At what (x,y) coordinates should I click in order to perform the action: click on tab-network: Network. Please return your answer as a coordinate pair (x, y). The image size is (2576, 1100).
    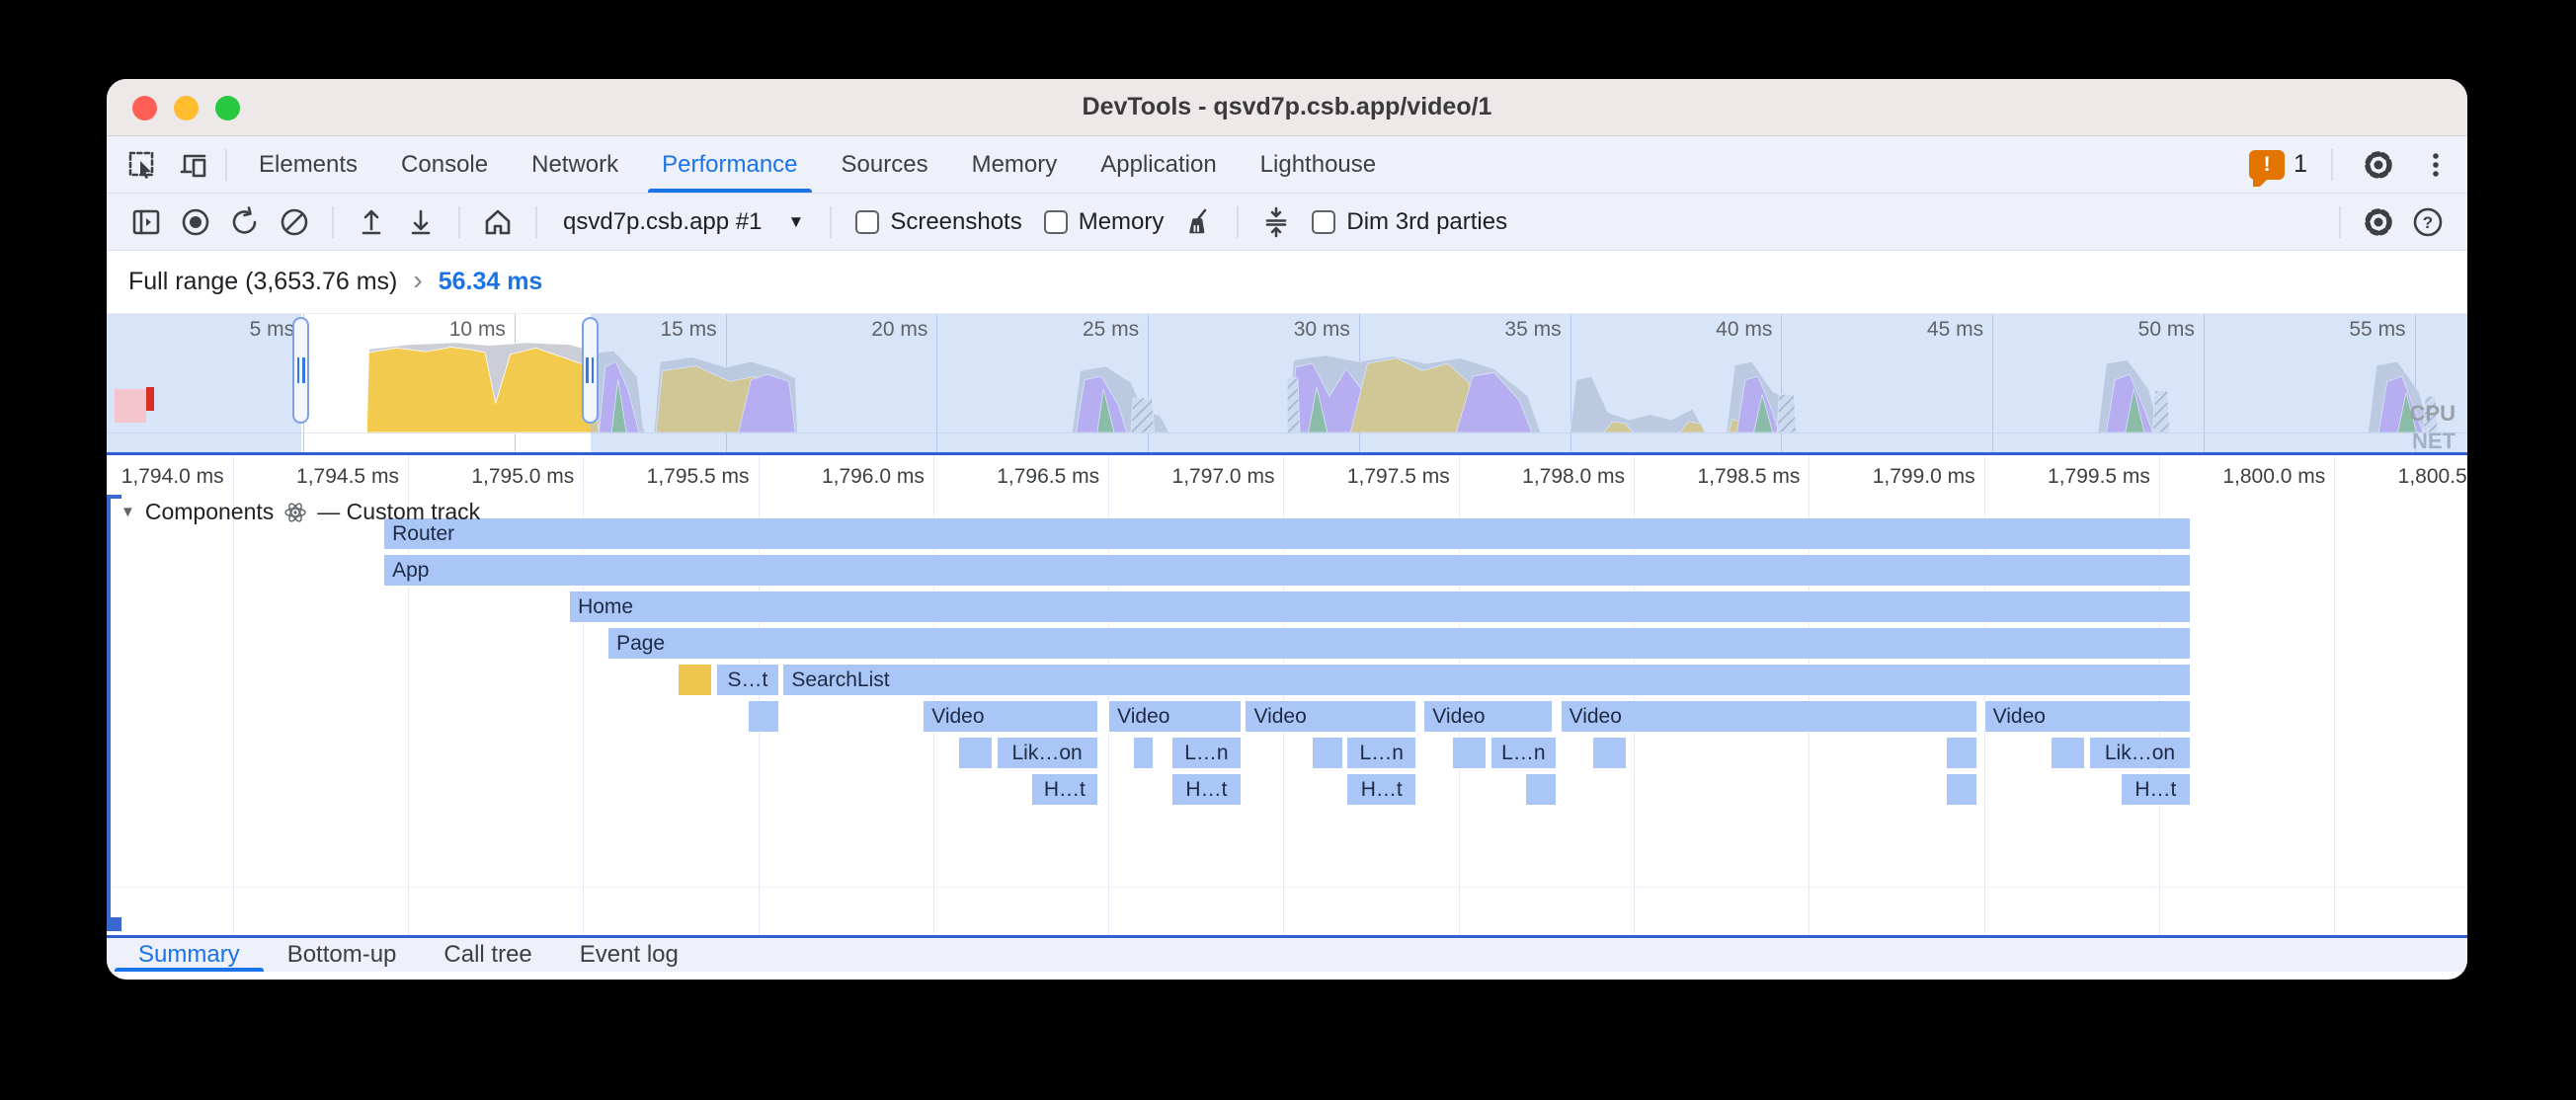
    Looking at the image, I should click on (575, 164).